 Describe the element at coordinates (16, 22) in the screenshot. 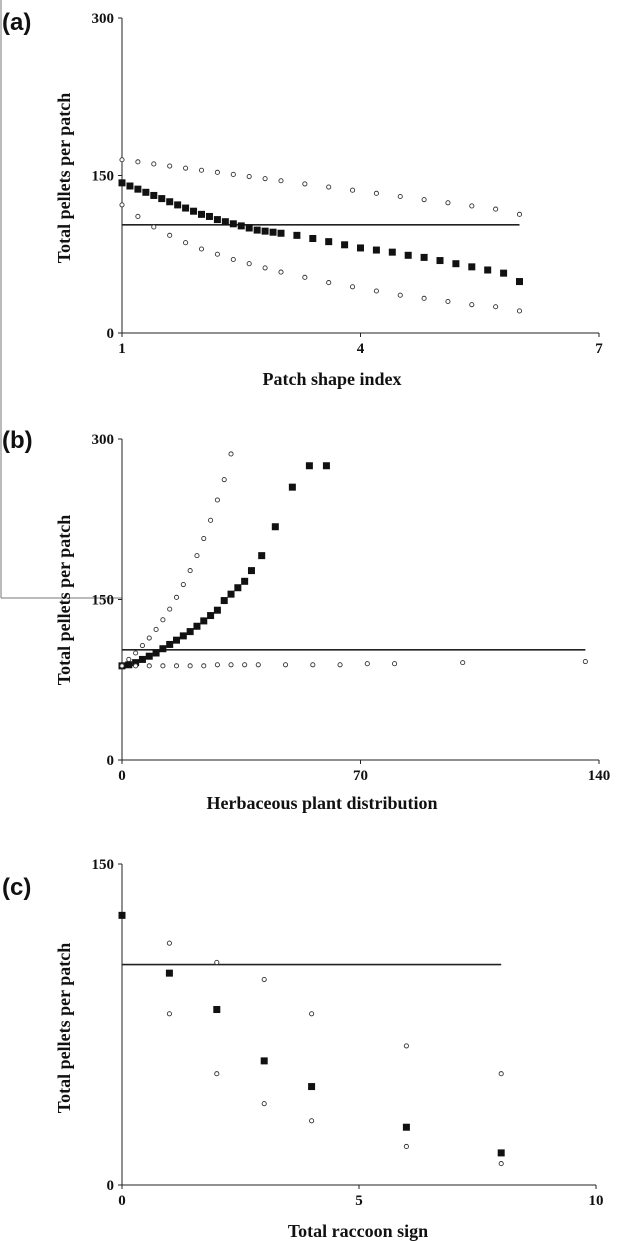

I see `panel-label: (a)` at that location.